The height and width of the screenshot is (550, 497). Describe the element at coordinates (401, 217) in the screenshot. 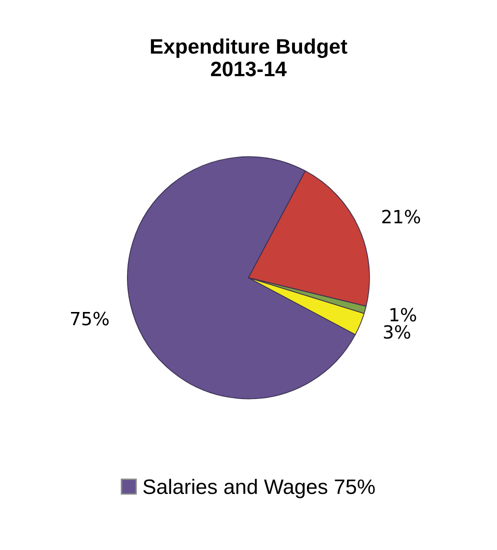

I see `data-label: 21%` at that location.